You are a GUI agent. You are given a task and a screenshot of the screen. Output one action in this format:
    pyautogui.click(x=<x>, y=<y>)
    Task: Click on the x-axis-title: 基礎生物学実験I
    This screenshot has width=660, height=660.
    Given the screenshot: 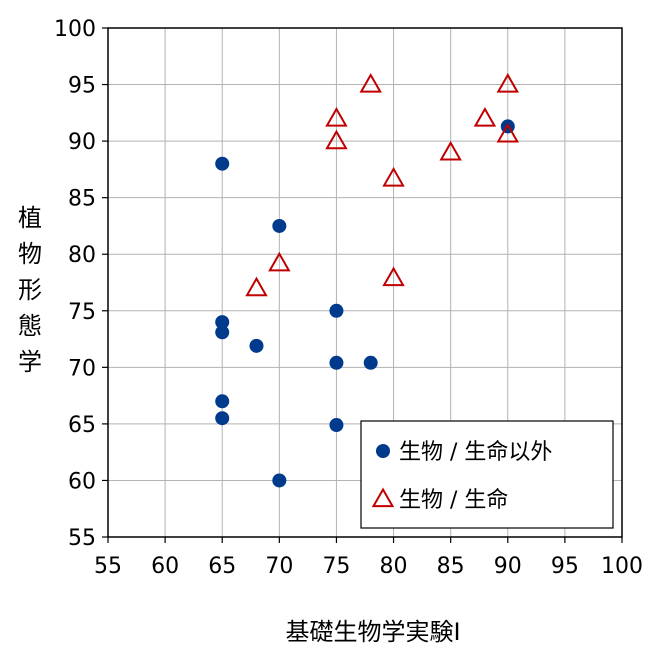 What is the action you would take?
    pyautogui.click(x=372, y=632)
    